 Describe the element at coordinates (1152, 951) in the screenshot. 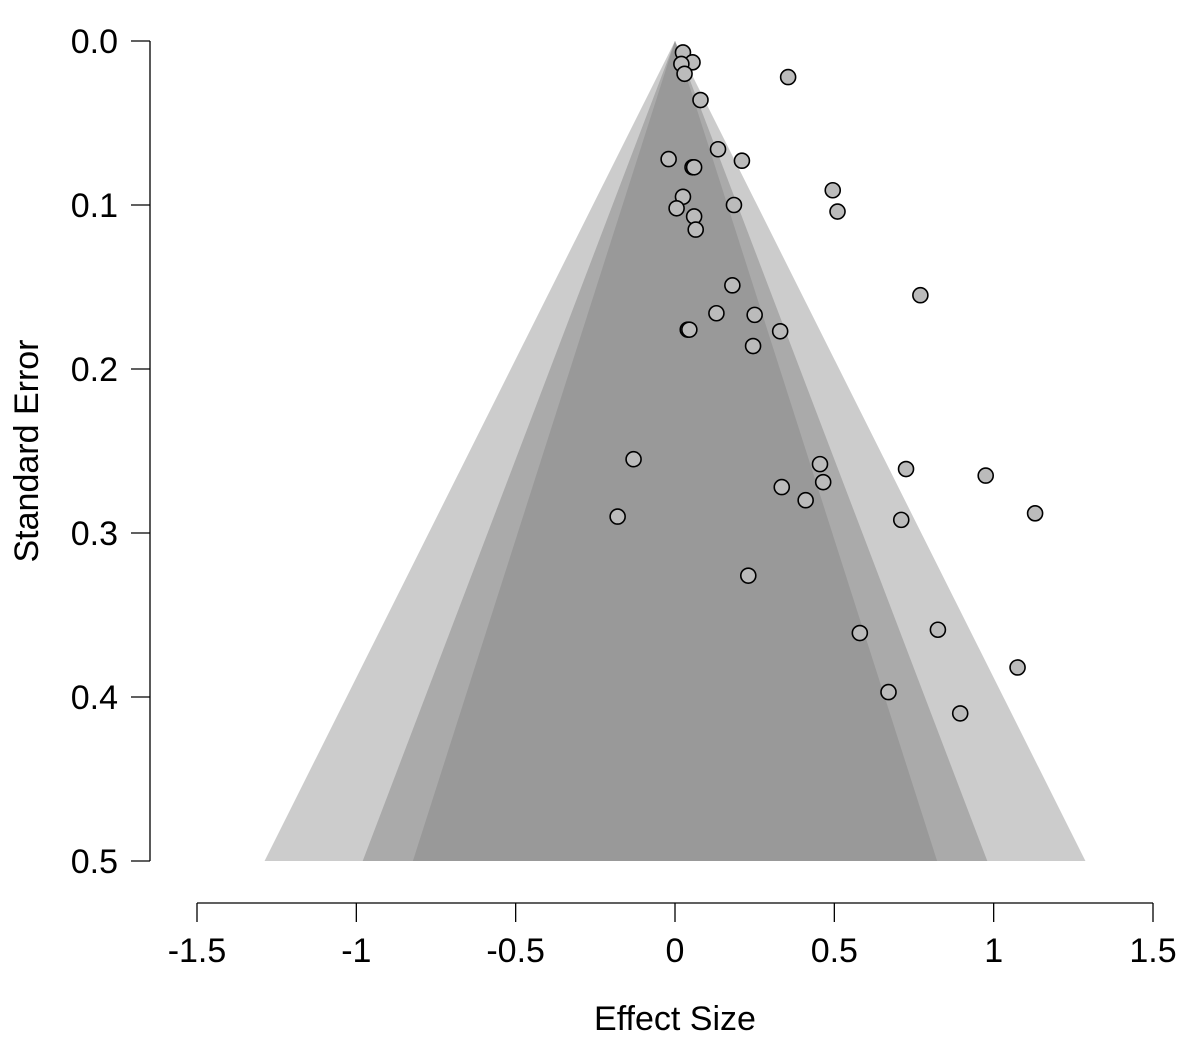

I see `x-tick-label: 1.5` at that location.